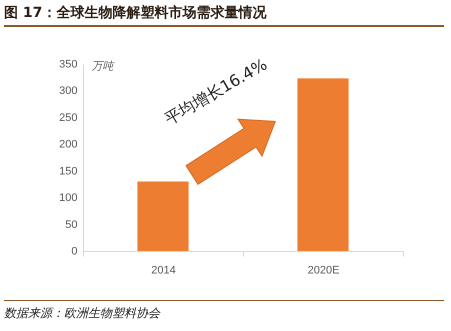 This screenshot has width=451, height=331. What do you see at coordinates (71, 224) in the screenshot?
I see `y-tick-label: 50` at bounding box center [71, 224].